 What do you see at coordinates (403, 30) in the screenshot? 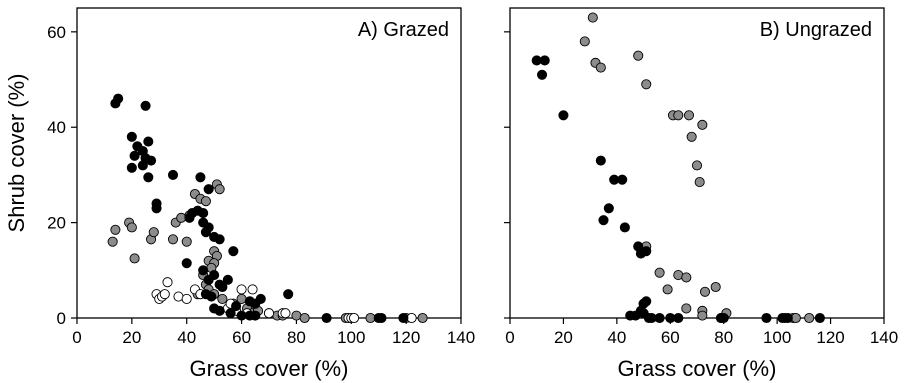
I see `panel-title: A) Grazed` at bounding box center [403, 30].